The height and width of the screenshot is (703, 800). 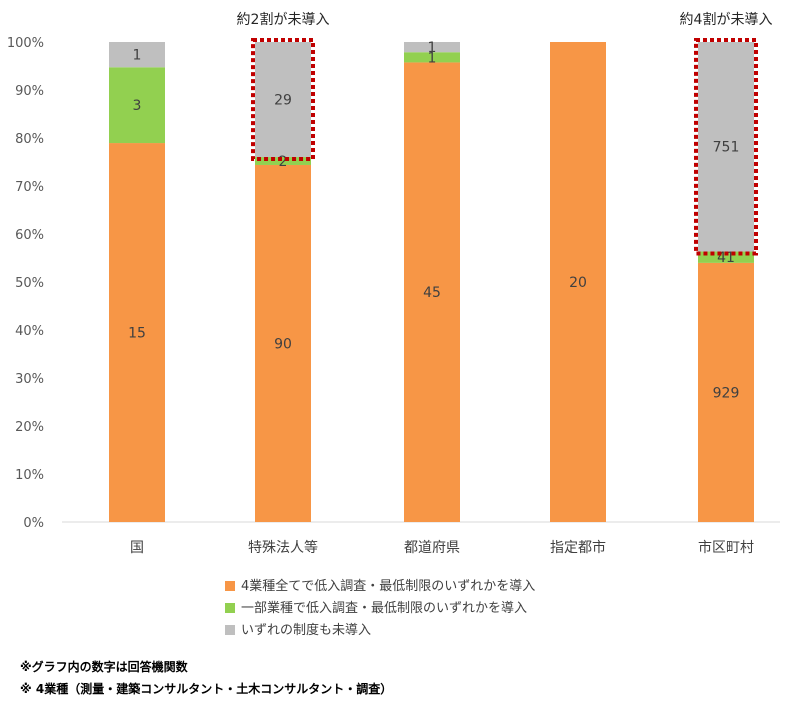 I want to click on annotation-text: 約2割が未導入, so click(x=283, y=19).